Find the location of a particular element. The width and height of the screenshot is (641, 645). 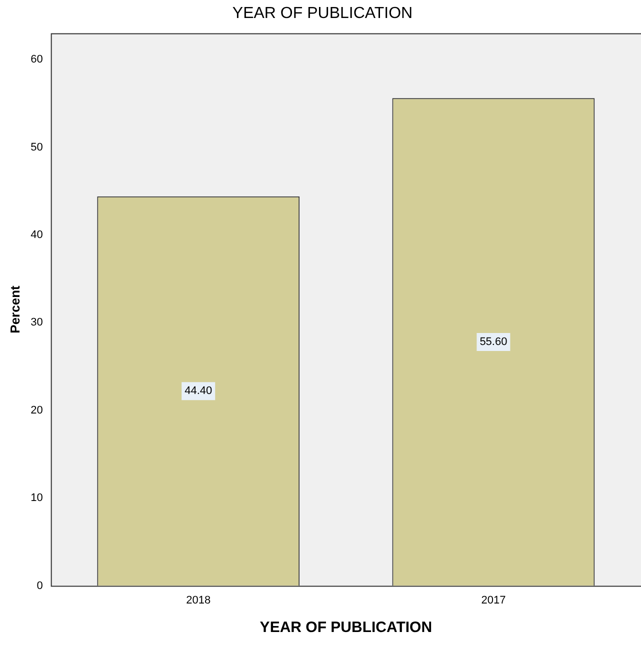

y-tick-label: 10 is located at coordinates (36, 498).